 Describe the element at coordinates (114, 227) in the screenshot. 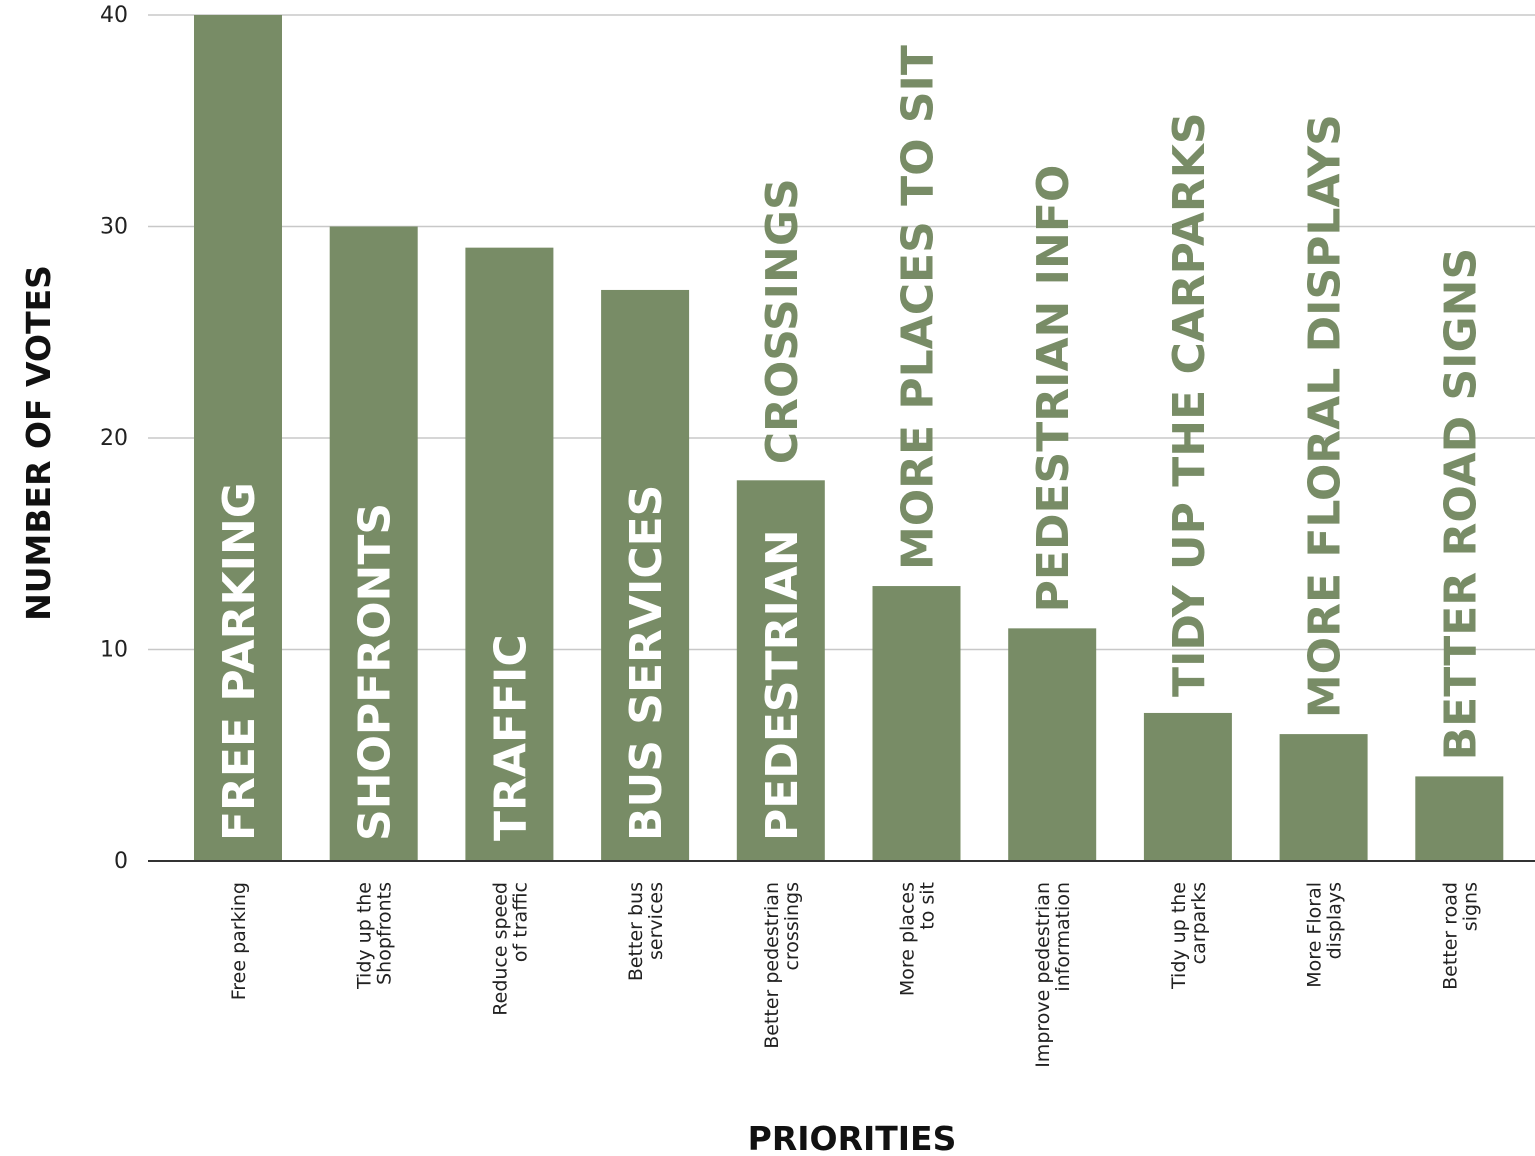

I see `y-tick-label: 30` at that location.